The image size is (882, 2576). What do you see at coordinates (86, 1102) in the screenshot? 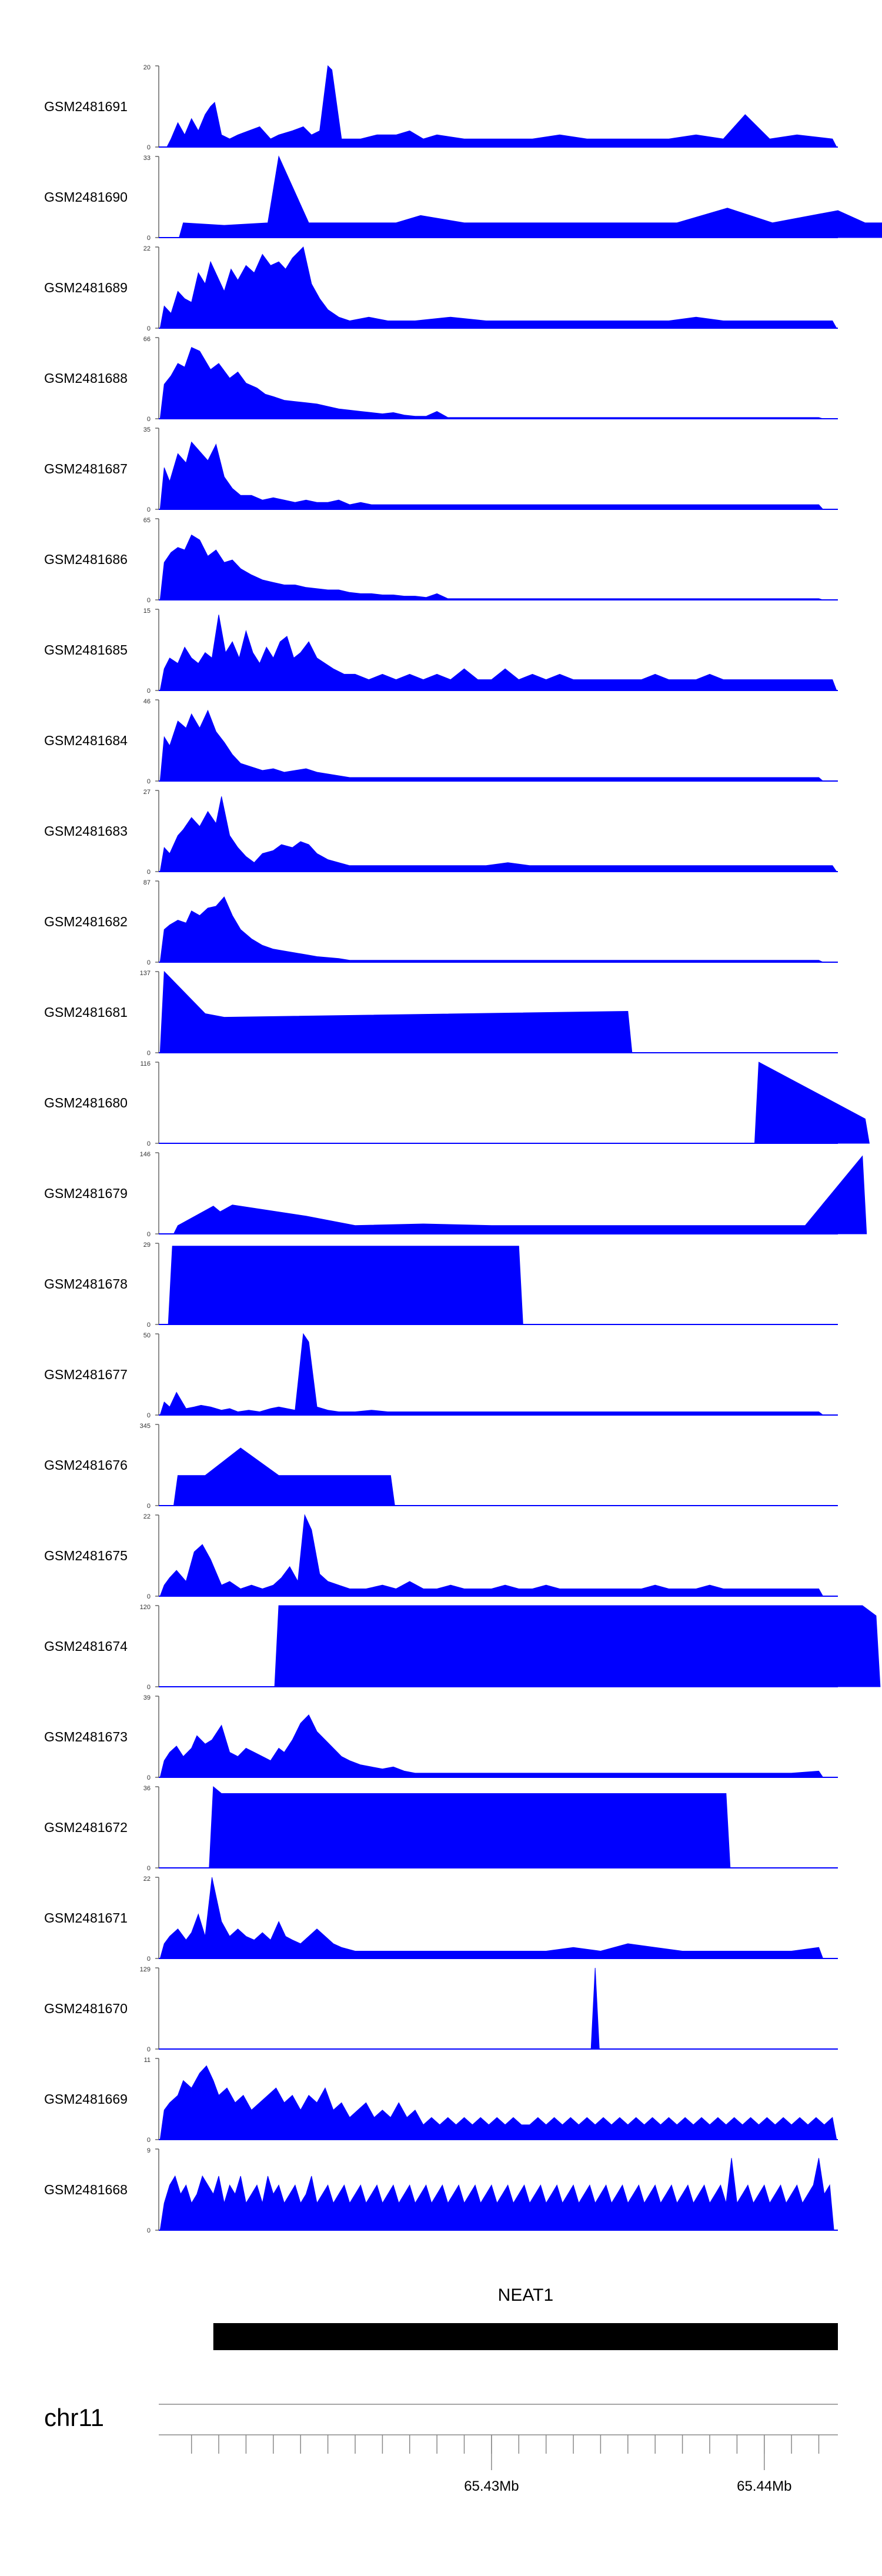
I see `track-label: GSM2481680` at bounding box center [86, 1102].